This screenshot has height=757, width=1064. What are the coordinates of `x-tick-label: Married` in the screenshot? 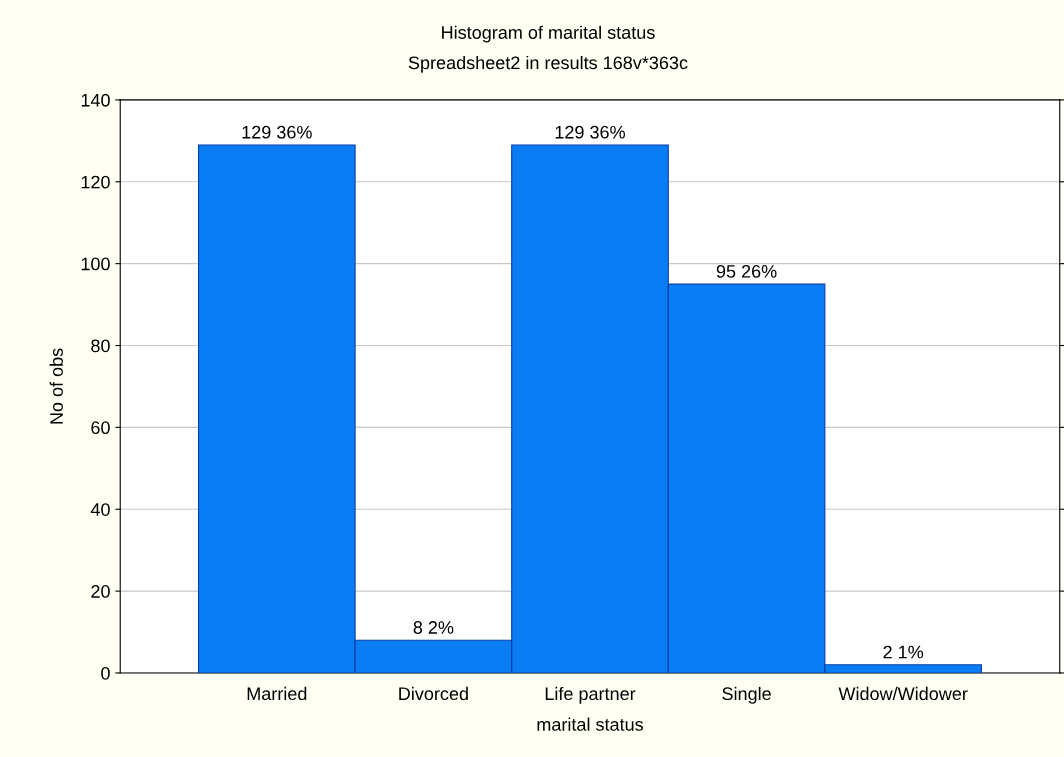 It's located at (277, 693).